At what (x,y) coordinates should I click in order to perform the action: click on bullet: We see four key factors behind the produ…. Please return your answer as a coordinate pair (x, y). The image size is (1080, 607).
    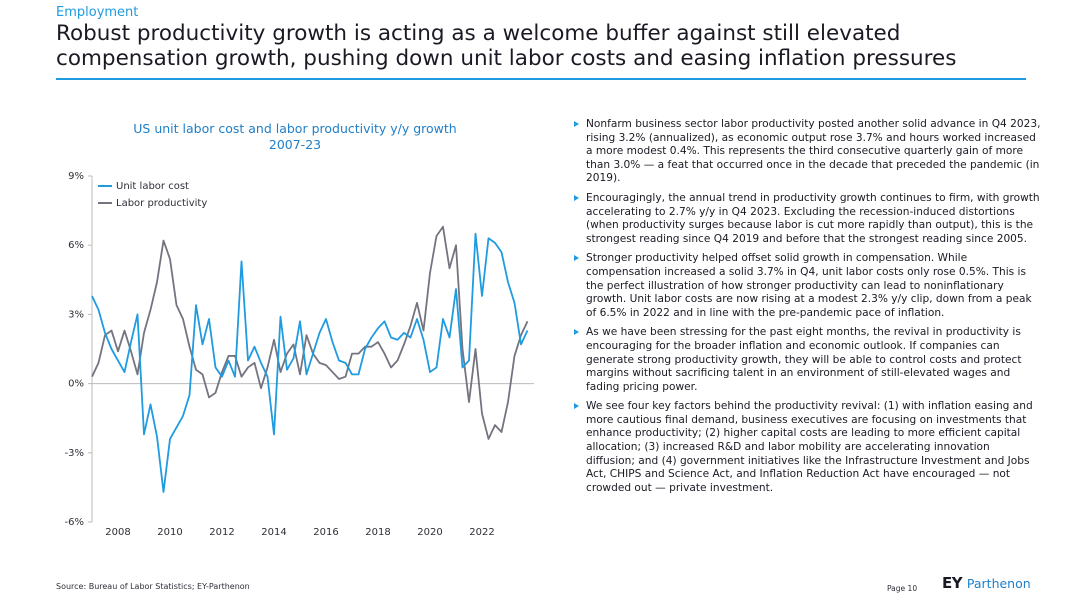
    Looking at the image, I should click on (807, 447).